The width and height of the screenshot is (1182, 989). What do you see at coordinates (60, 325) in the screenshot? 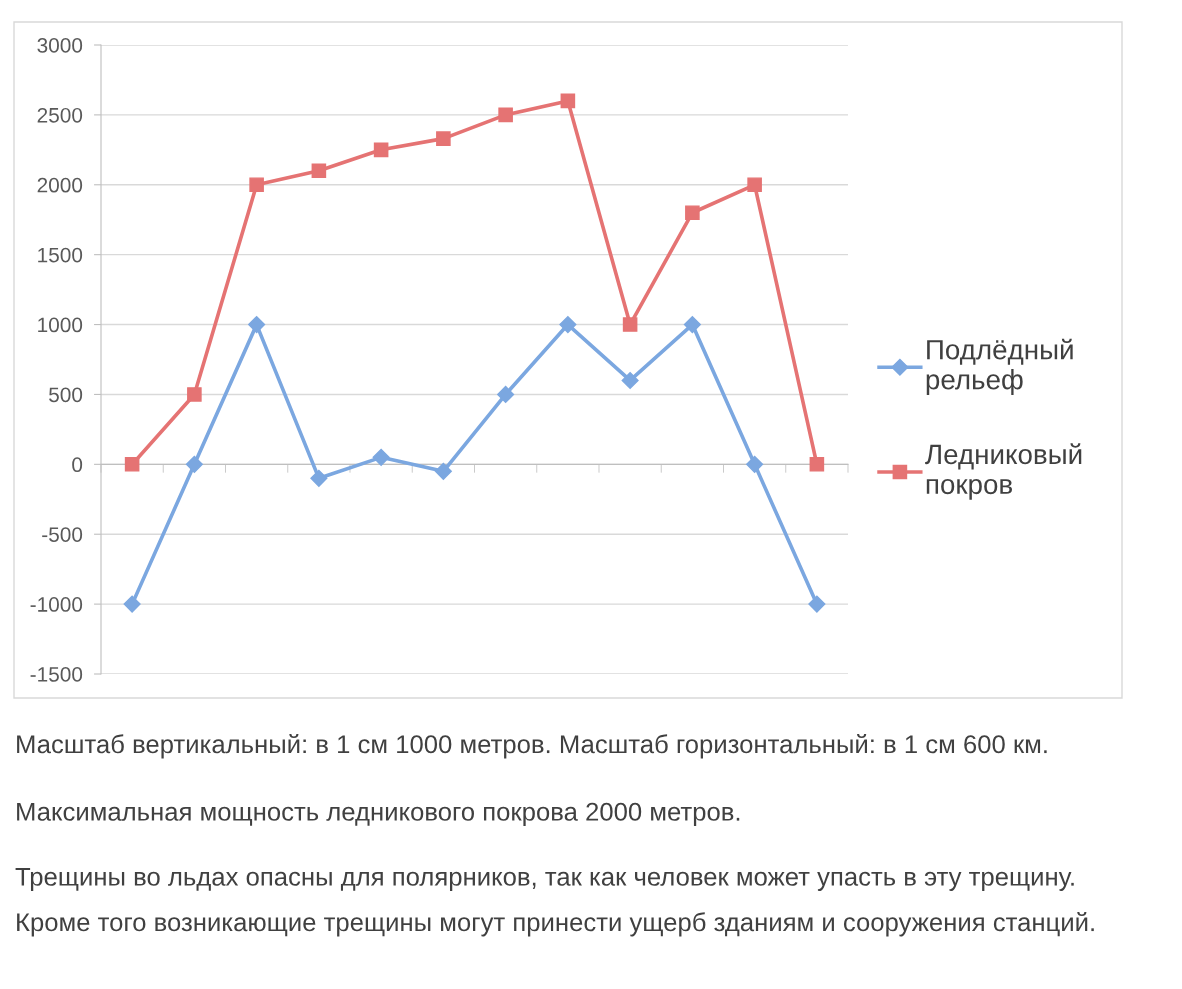
I see `y-tick-label: 1000` at bounding box center [60, 325].